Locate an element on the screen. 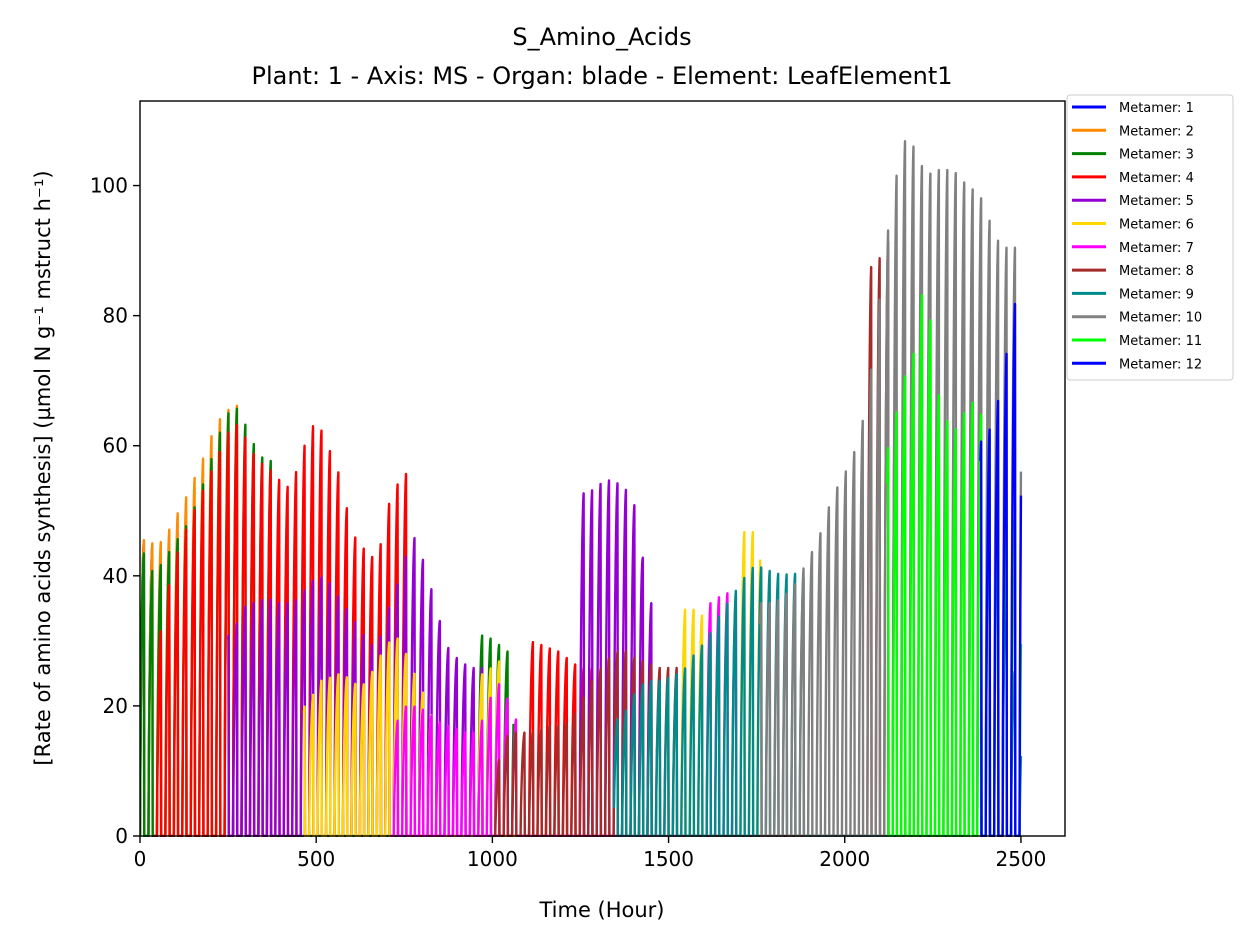  legend-label: Metamer: 9 is located at coordinates (1156, 294).